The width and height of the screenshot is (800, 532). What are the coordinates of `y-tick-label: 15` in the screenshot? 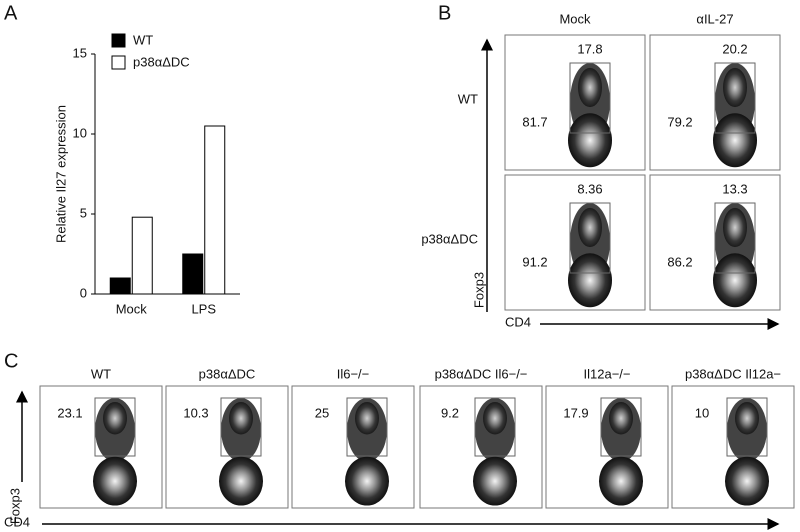 It's located at (80, 52).